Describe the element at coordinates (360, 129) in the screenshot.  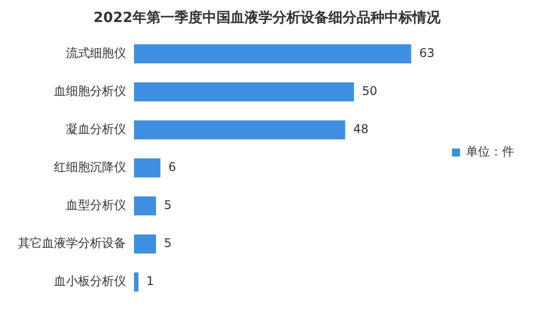
I see `data-label: 48` at that location.